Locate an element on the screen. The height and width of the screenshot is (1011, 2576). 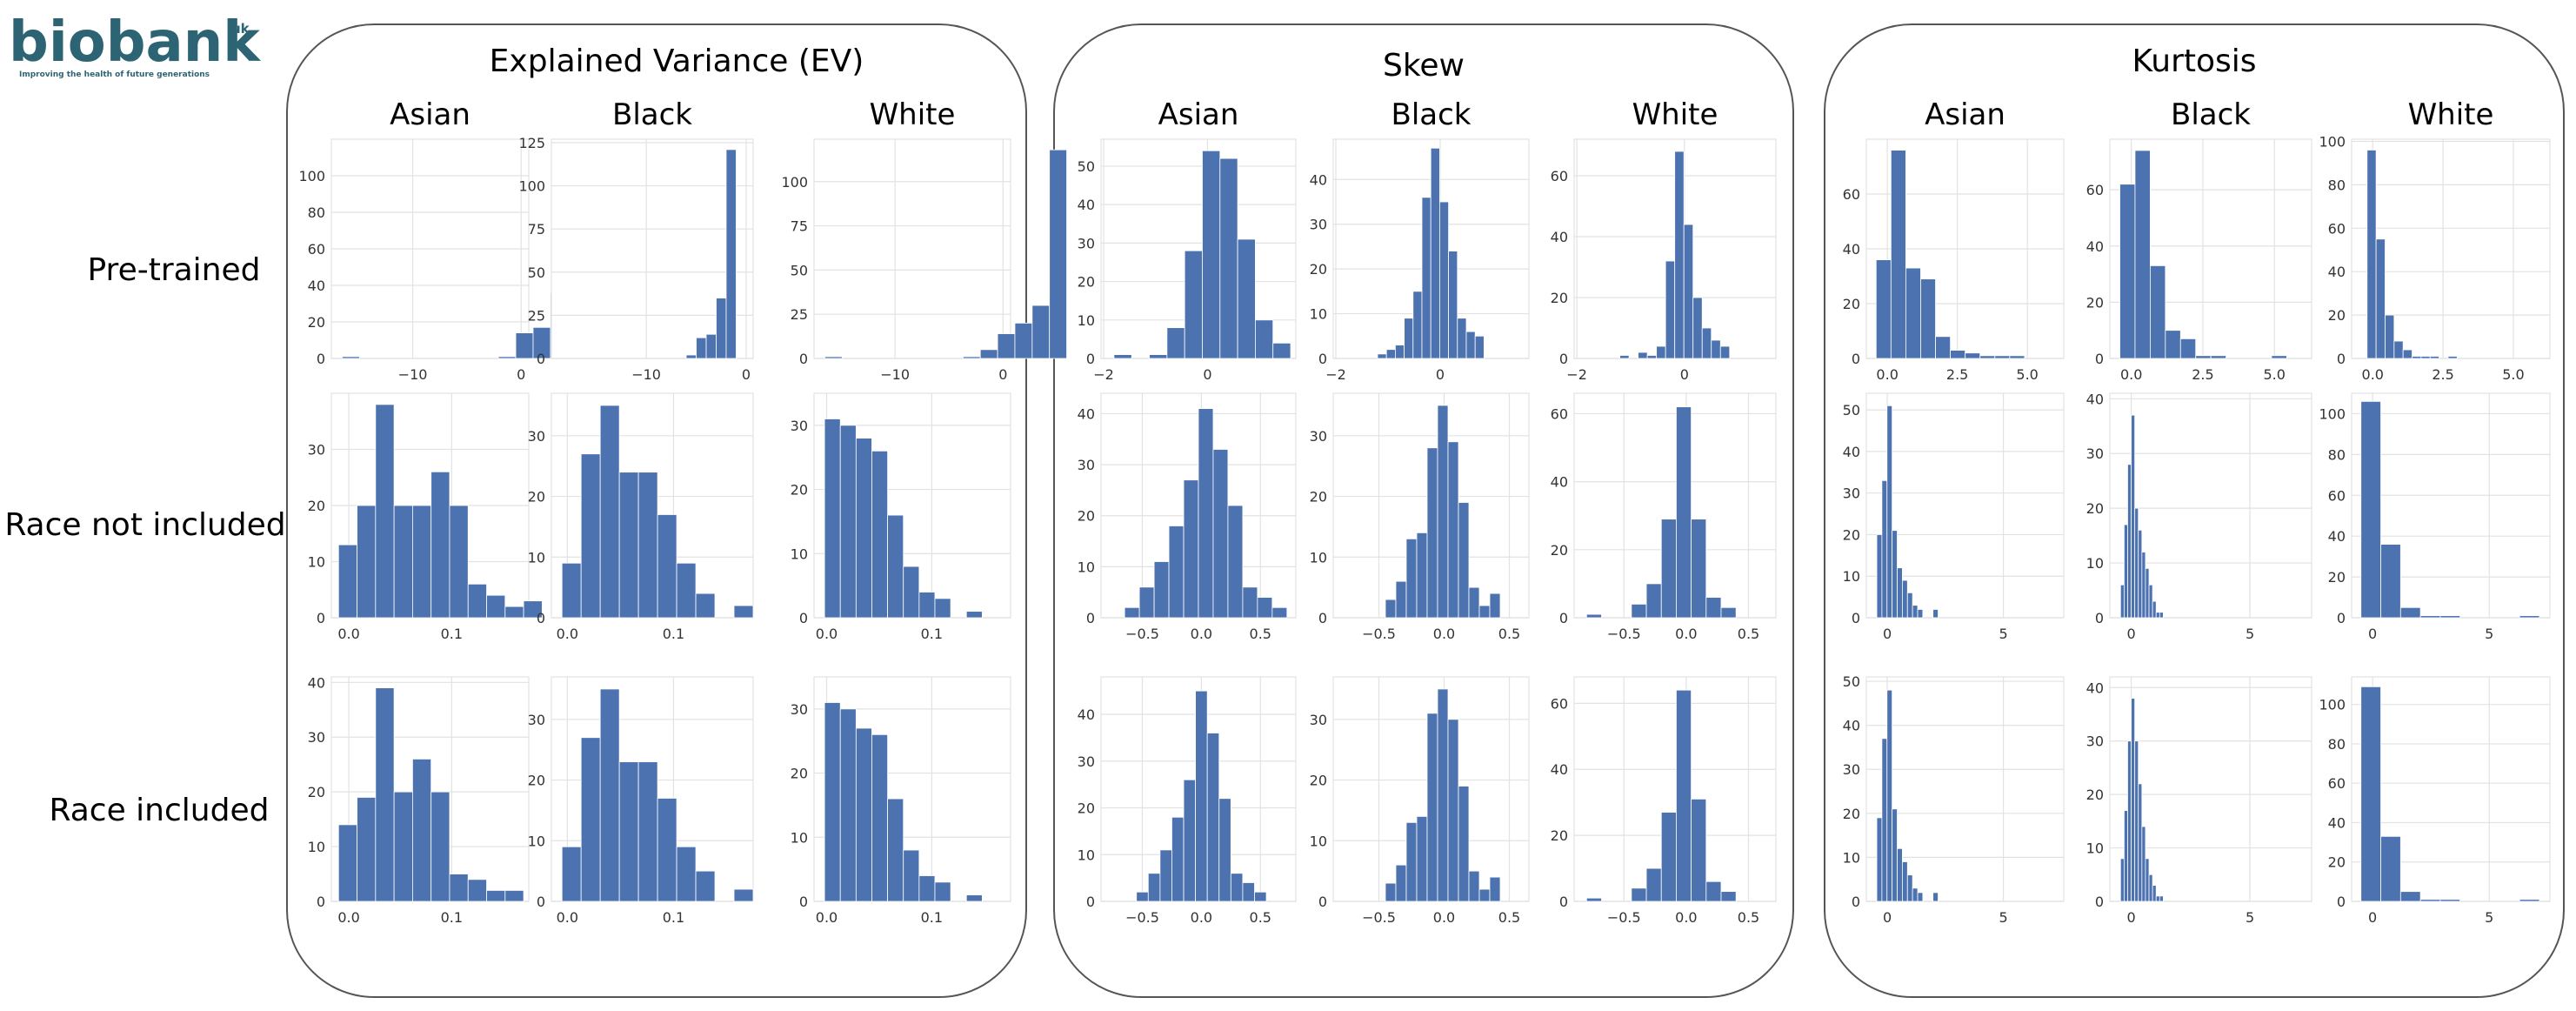
y-tick-label: 80 is located at coordinates (2337, 185).